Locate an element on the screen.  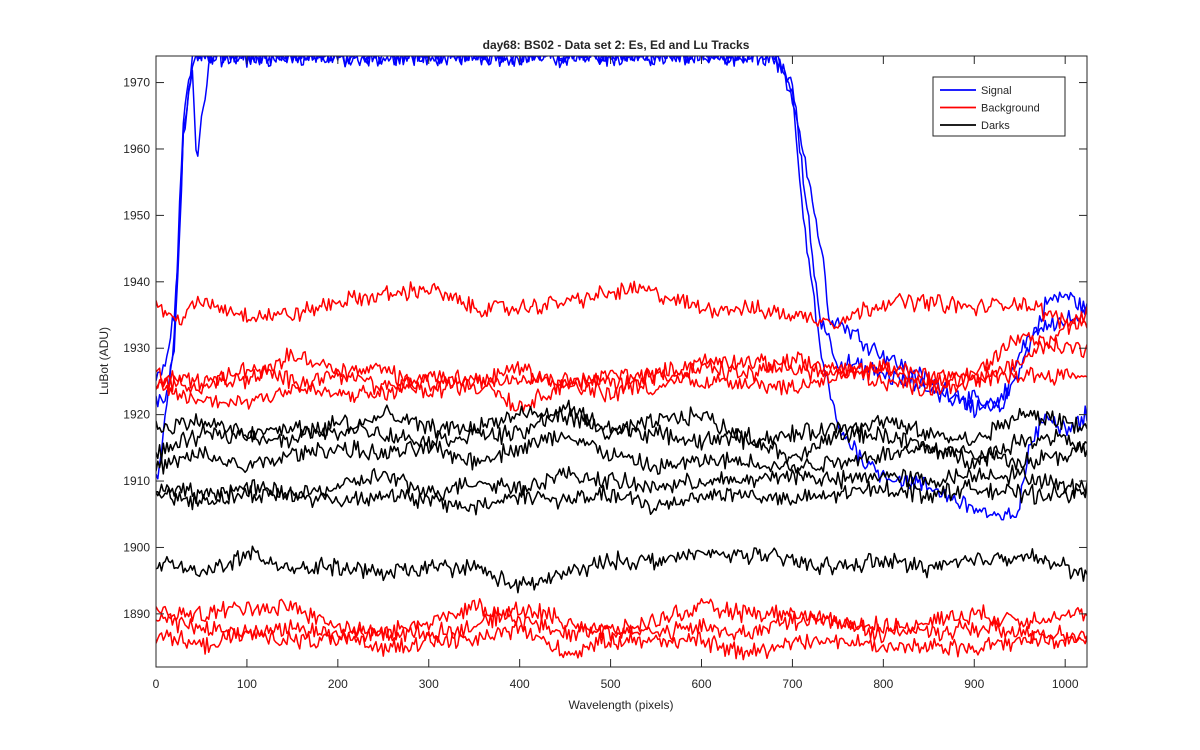
y-tick-label: 1970 is located at coordinates (136, 83).